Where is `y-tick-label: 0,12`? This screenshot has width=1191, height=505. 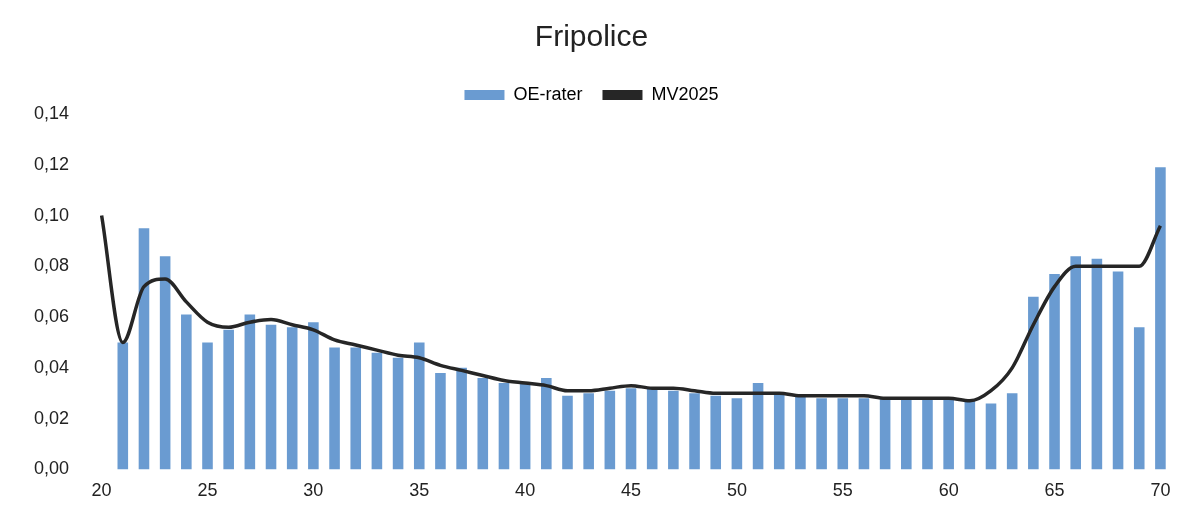 y-tick-label: 0,12 is located at coordinates (51, 163).